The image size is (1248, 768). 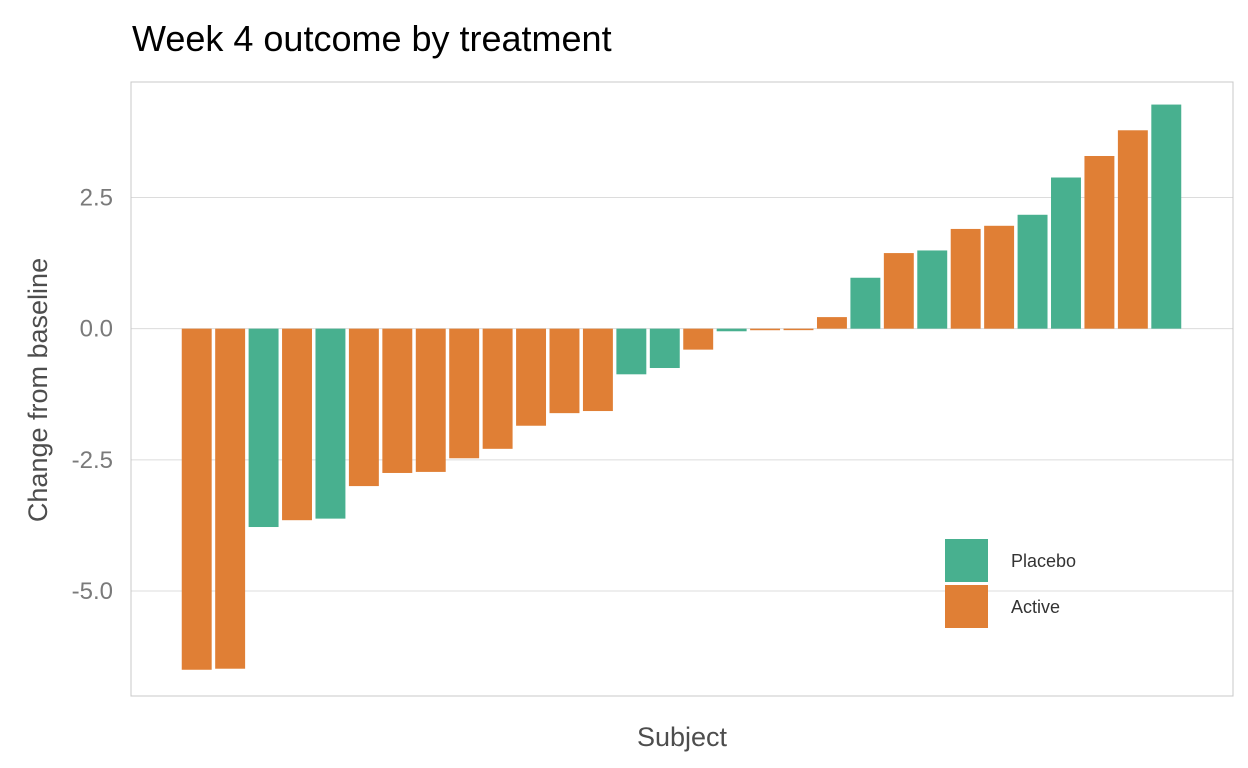 What do you see at coordinates (96, 329) in the screenshot?
I see `y-tick-label: 0.0` at bounding box center [96, 329].